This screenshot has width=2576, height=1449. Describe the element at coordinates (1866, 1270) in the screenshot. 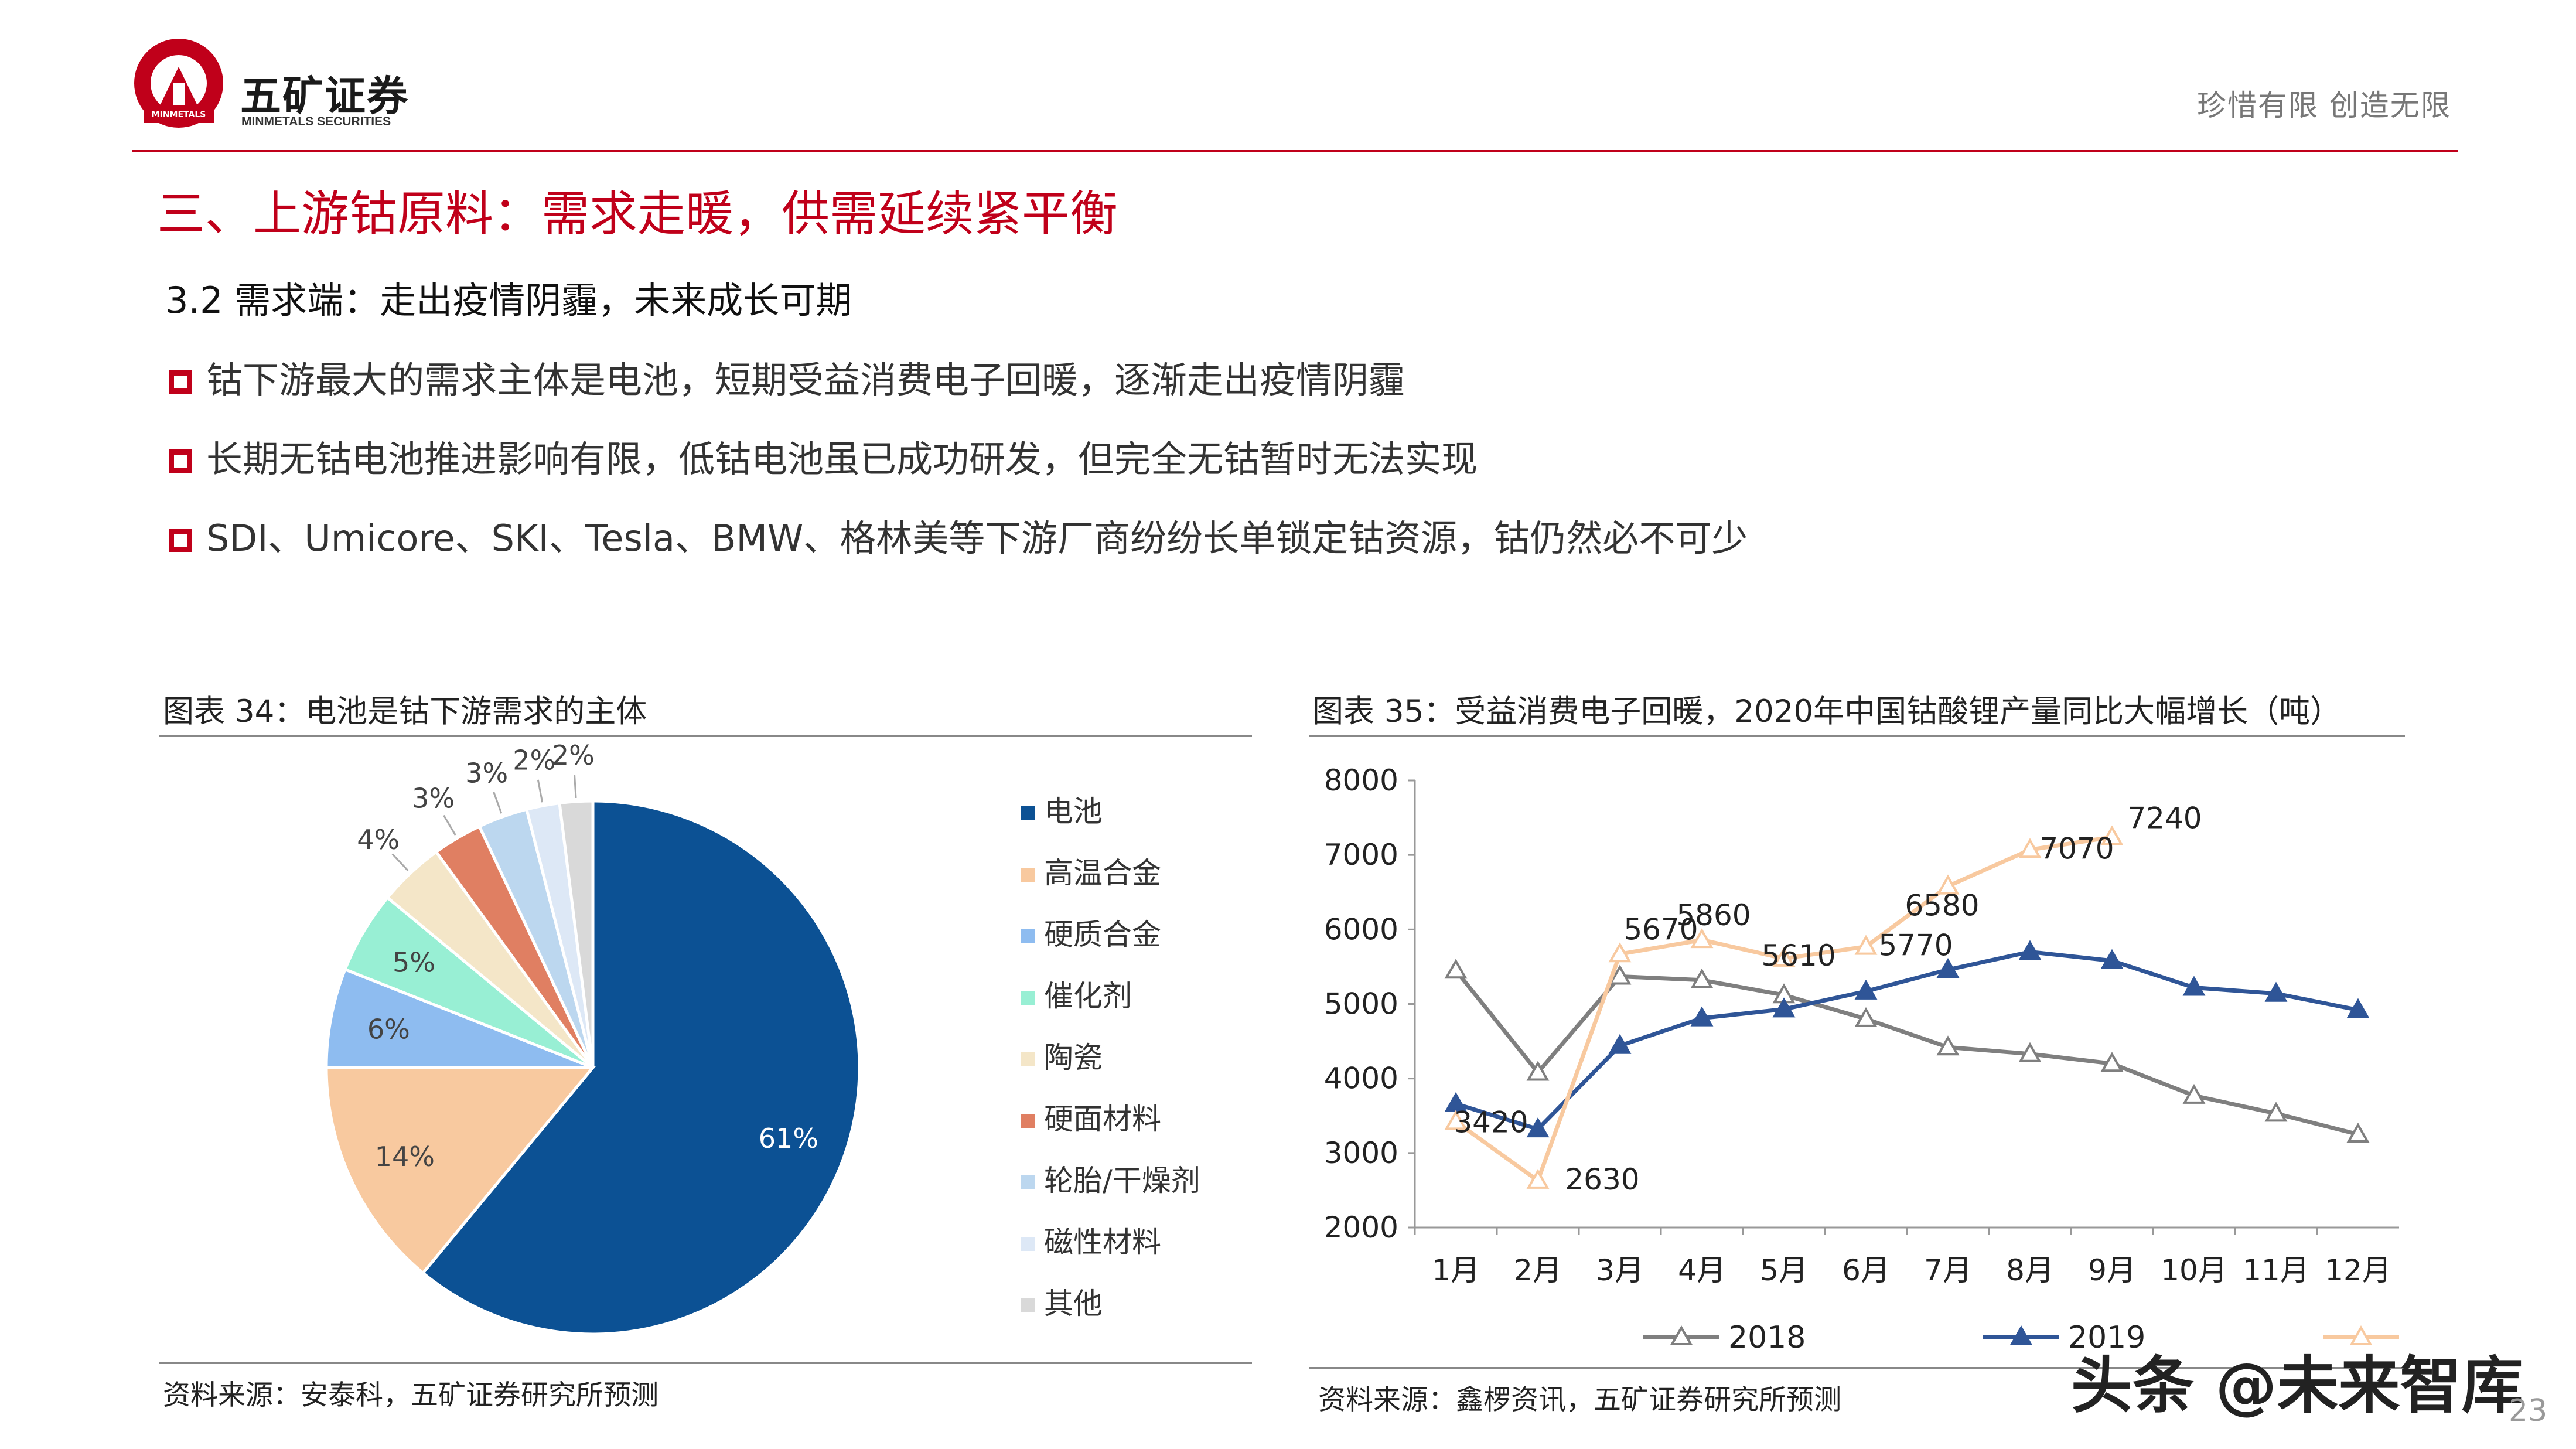

I see `x-tick-label: 6月` at that location.